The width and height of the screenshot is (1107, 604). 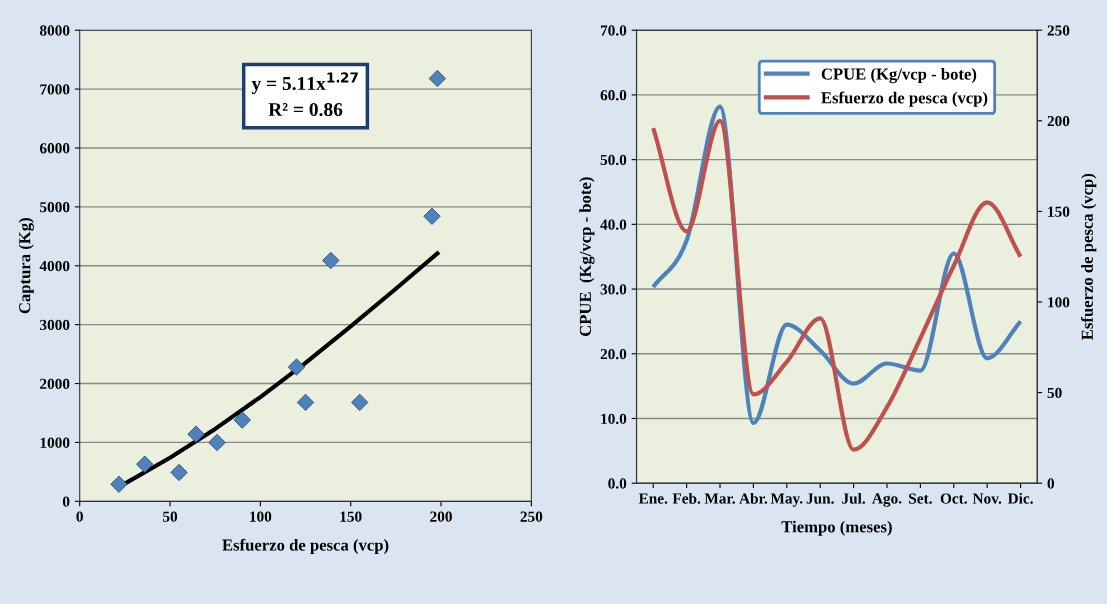 I want to click on y-tick-label: 30.0, so click(x=613, y=289).